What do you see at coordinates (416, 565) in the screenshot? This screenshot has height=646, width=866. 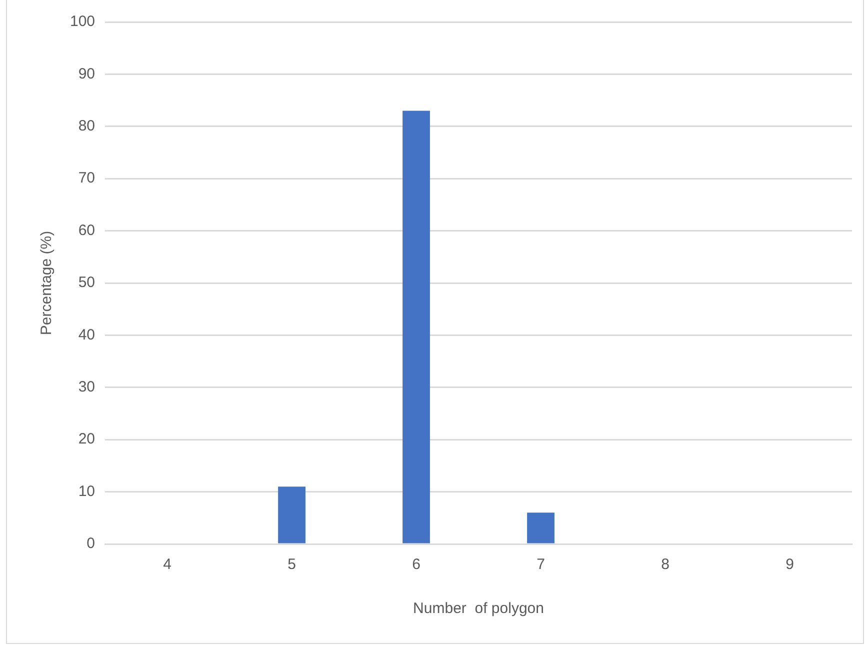 I see `x-tick-label: 6` at bounding box center [416, 565].